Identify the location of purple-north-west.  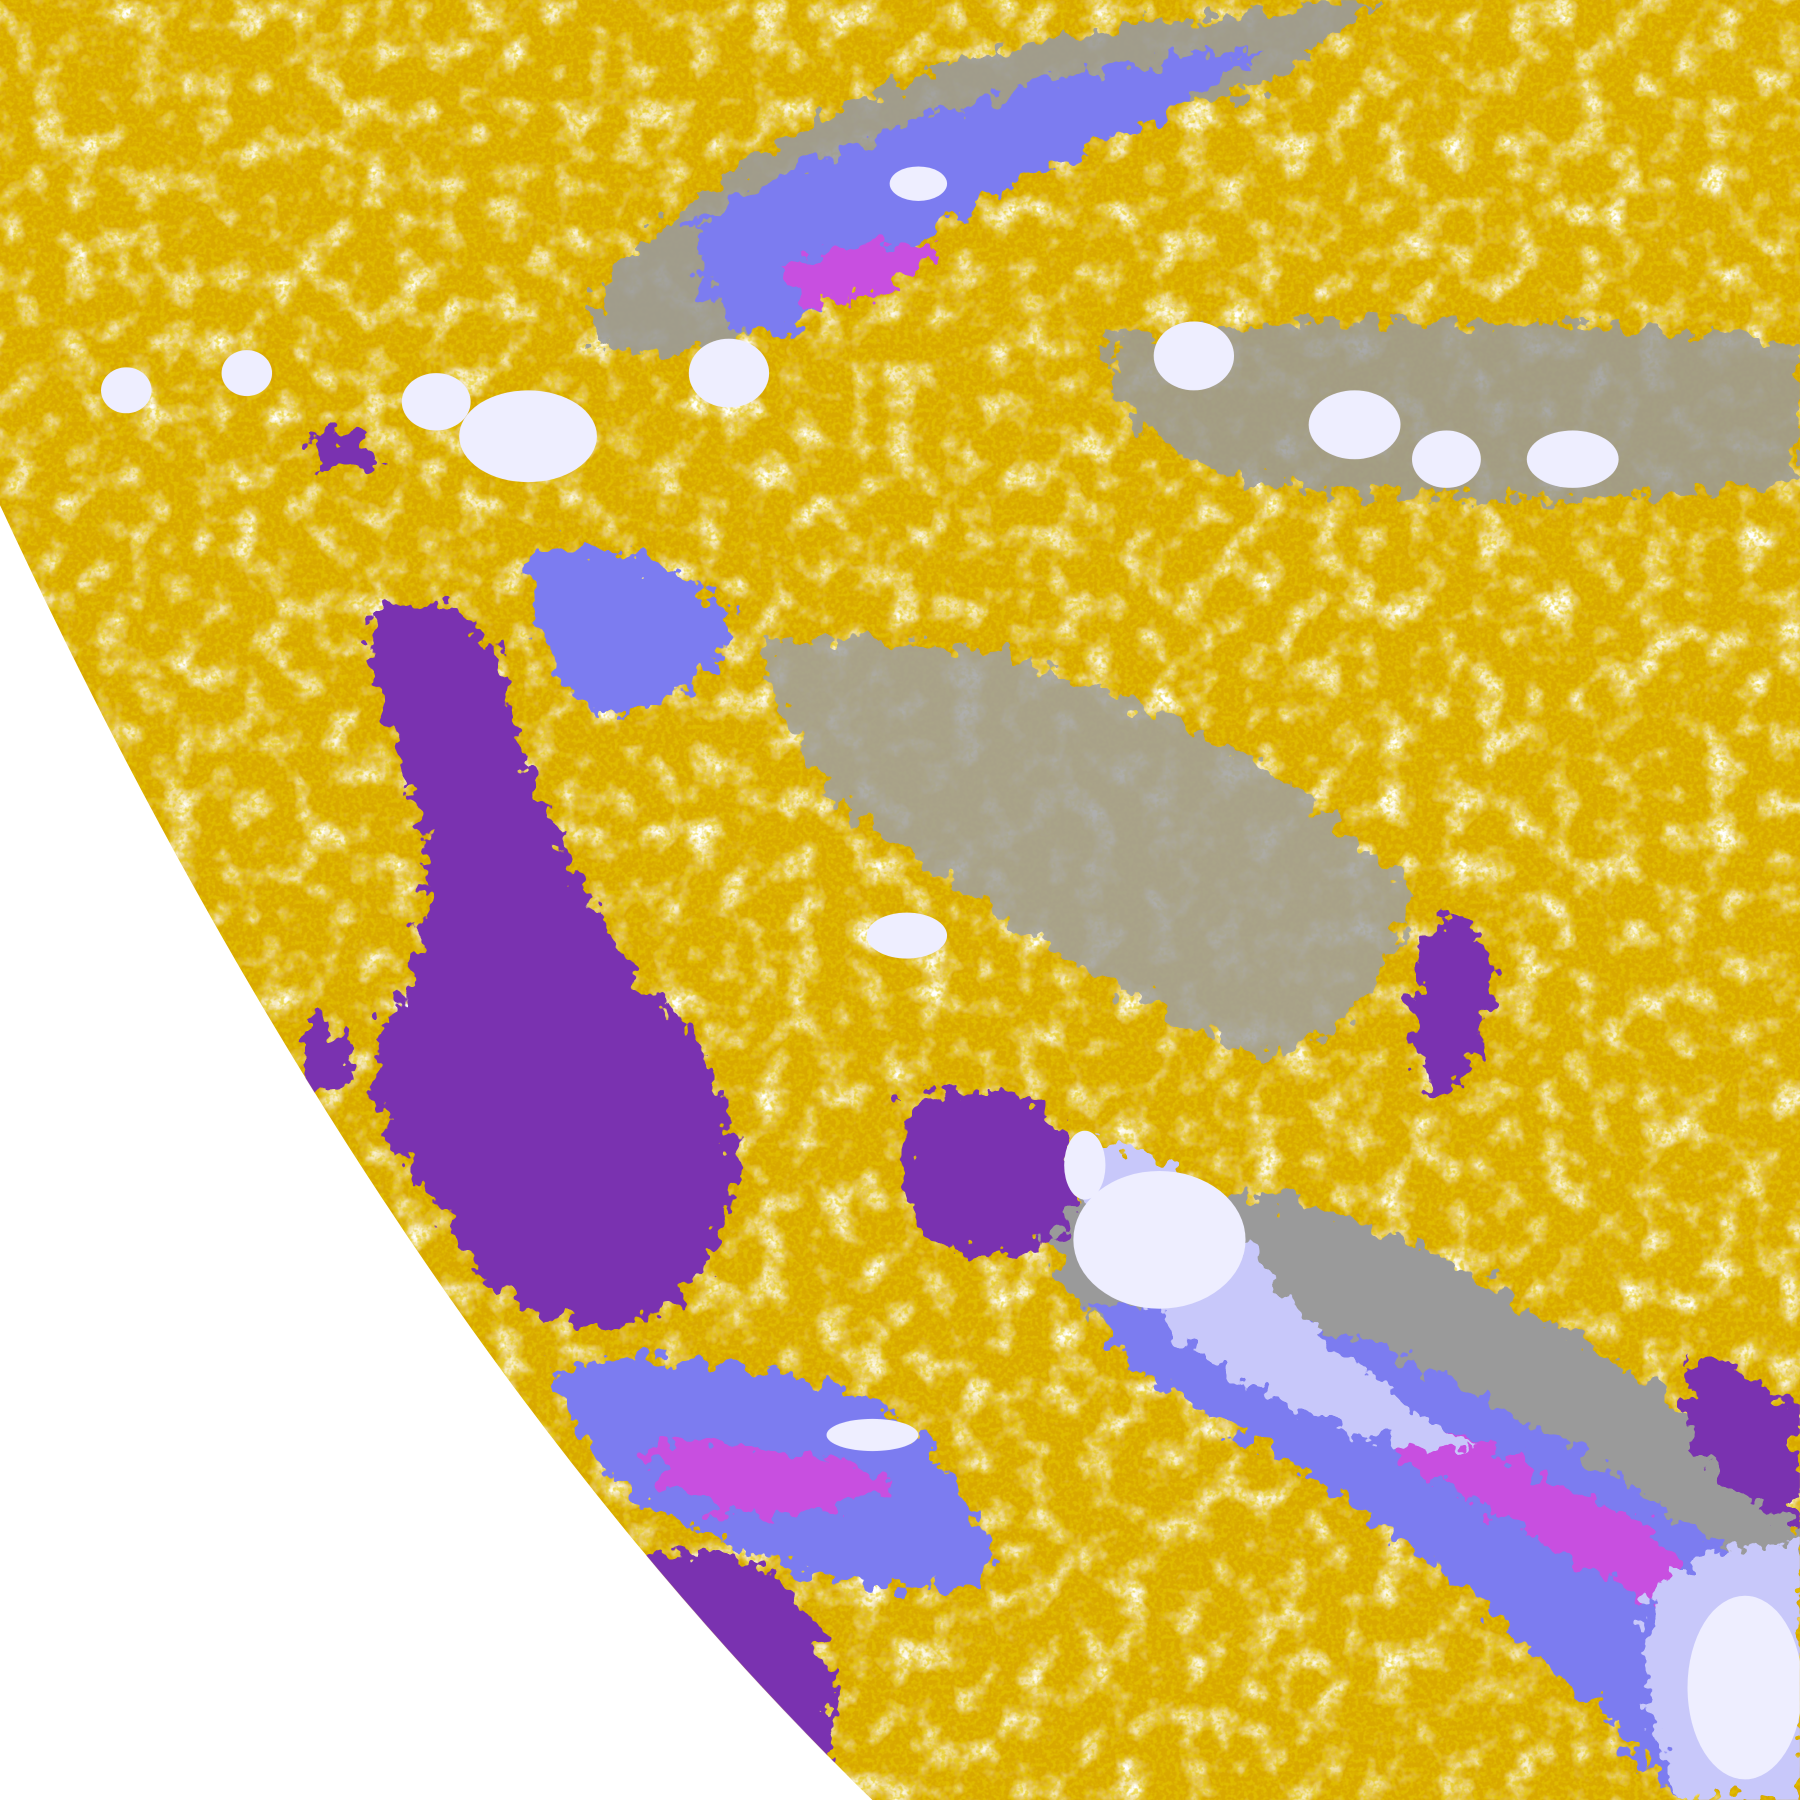
(344, 454).